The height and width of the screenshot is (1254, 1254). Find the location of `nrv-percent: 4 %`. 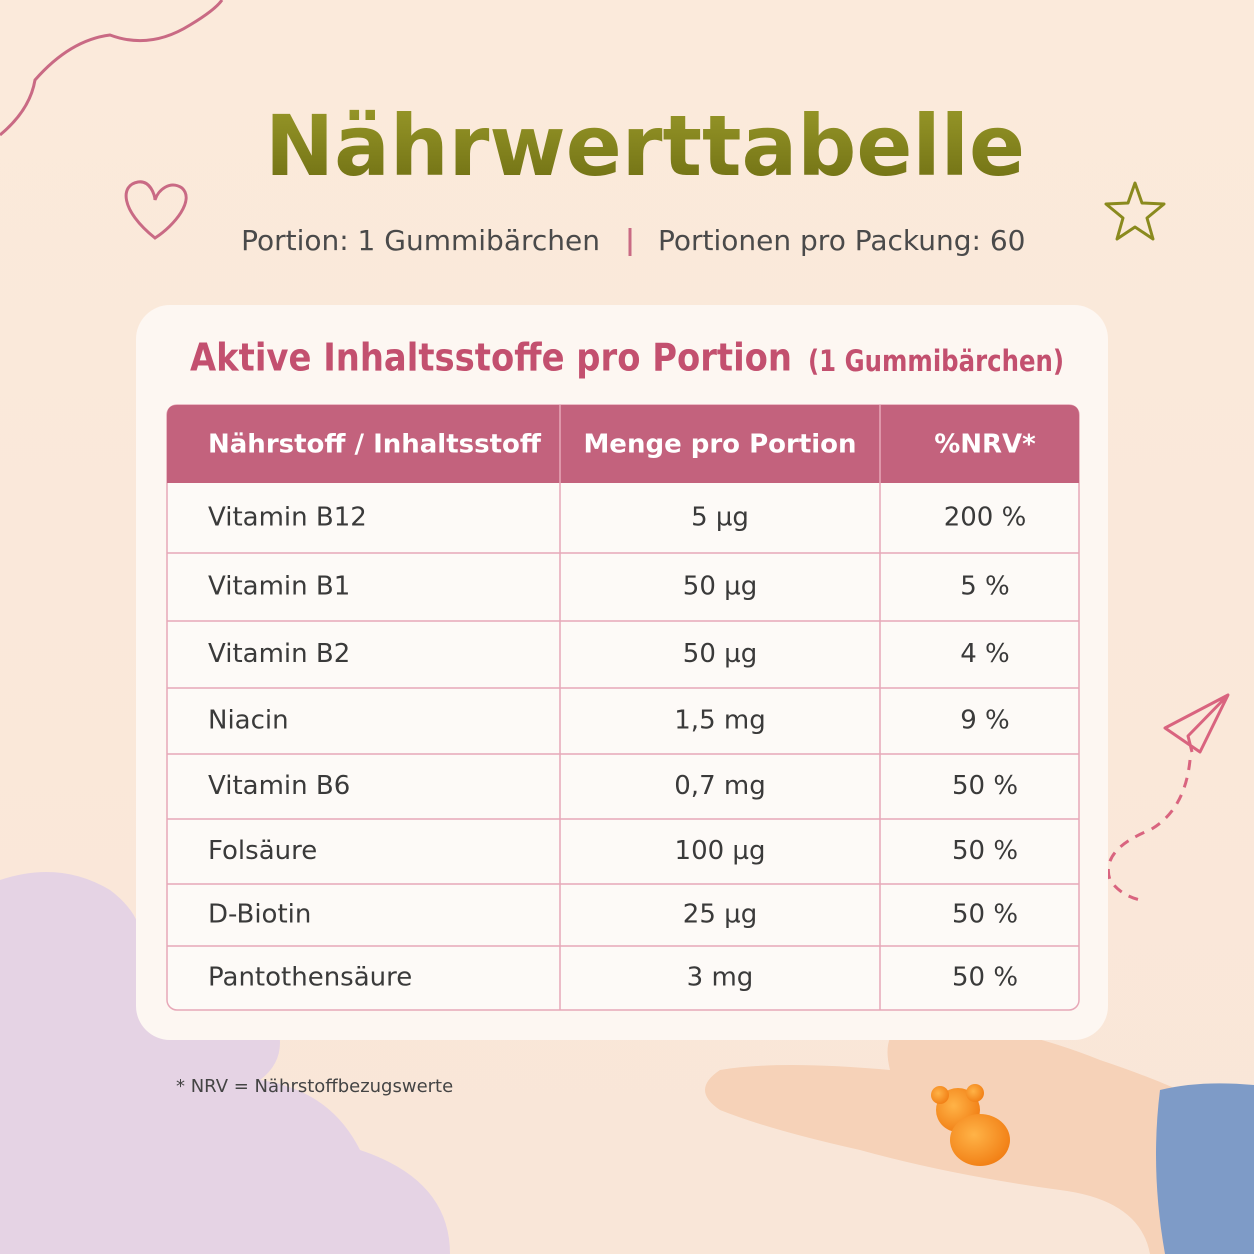

nrv-percent: 4 % is located at coordinates (985, 654).